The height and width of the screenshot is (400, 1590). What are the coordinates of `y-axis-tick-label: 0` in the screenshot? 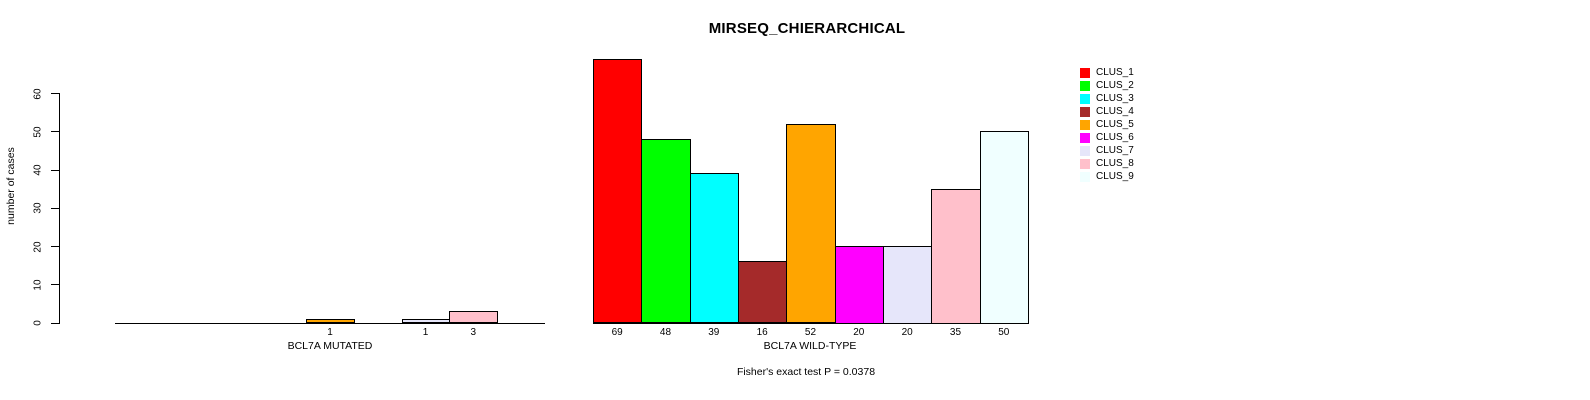 It's located at (38, 323).